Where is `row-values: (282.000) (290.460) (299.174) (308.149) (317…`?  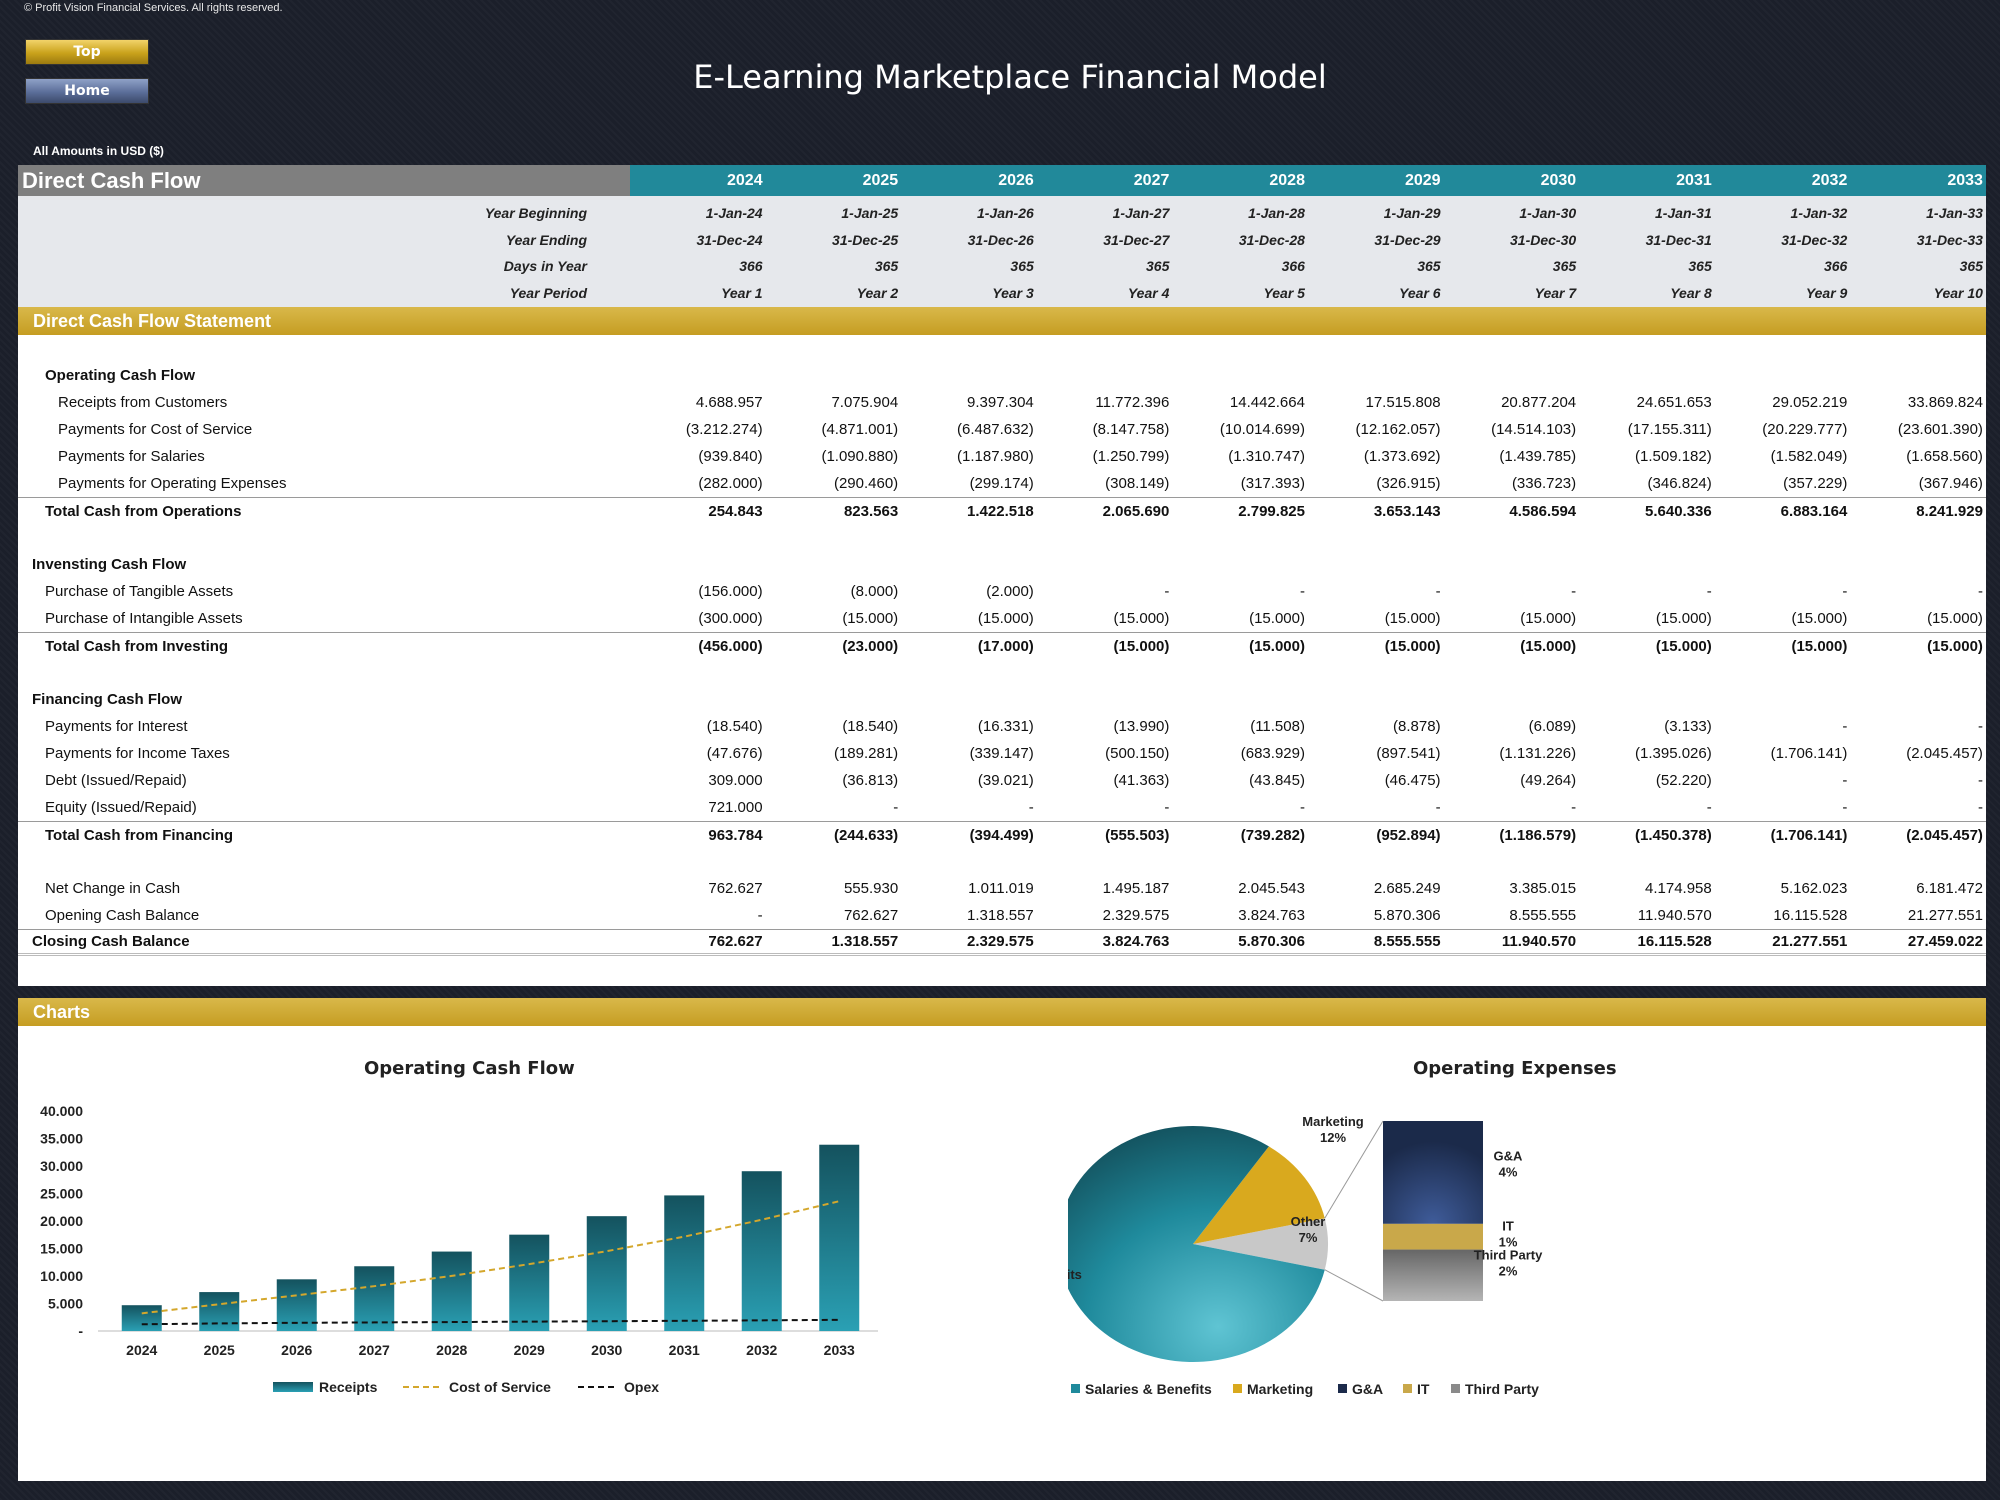
row-values: (282.000) (290.460) (299.174) (308.149) (317… is located at coordinates (1308, 483).